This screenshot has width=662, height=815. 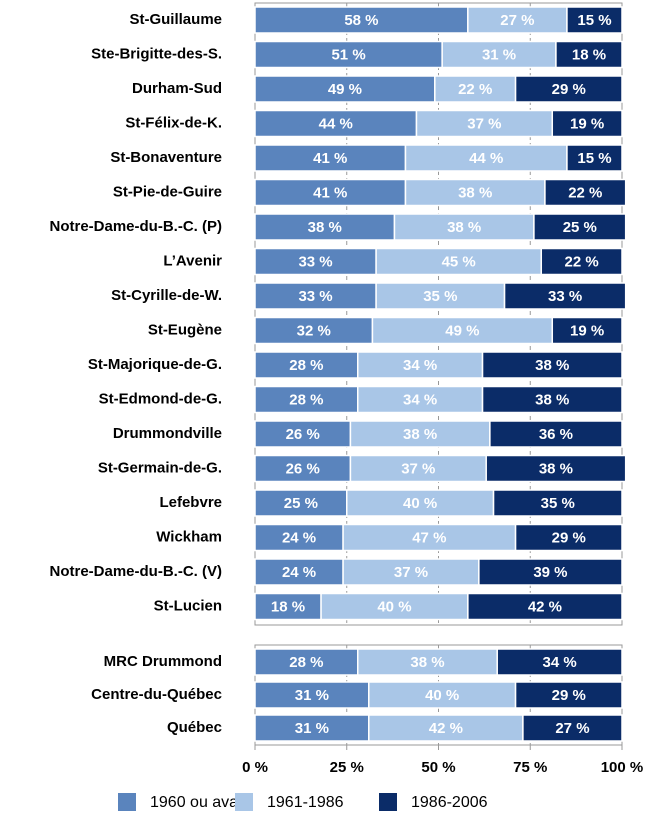 I want to click on data-label: 19 %, so click(x=587, y=330).